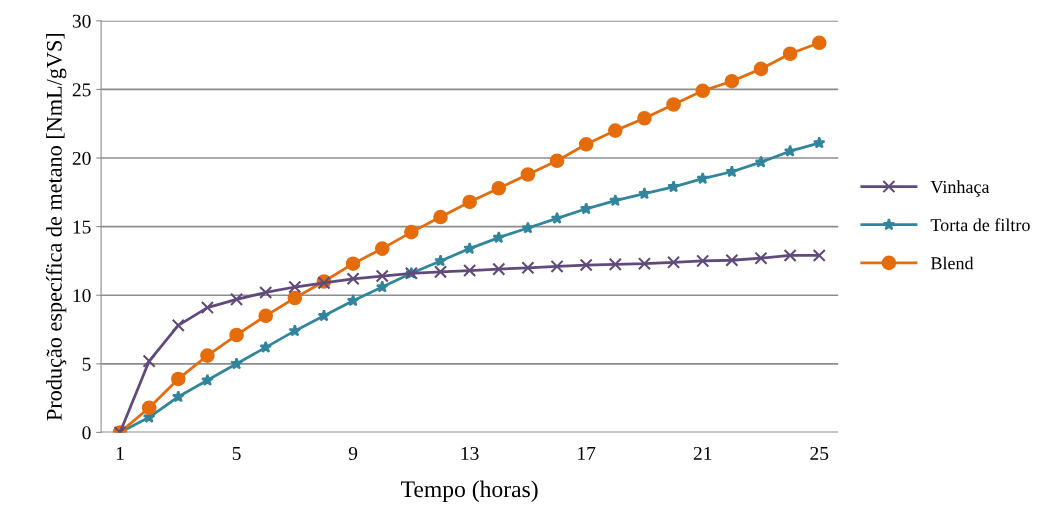  What do you see at coordinates (56, 227) in the screenshot?
I see `y-axis-title: Produção específica de metano [NmL/gVS]` at bounding box center [56, 227].